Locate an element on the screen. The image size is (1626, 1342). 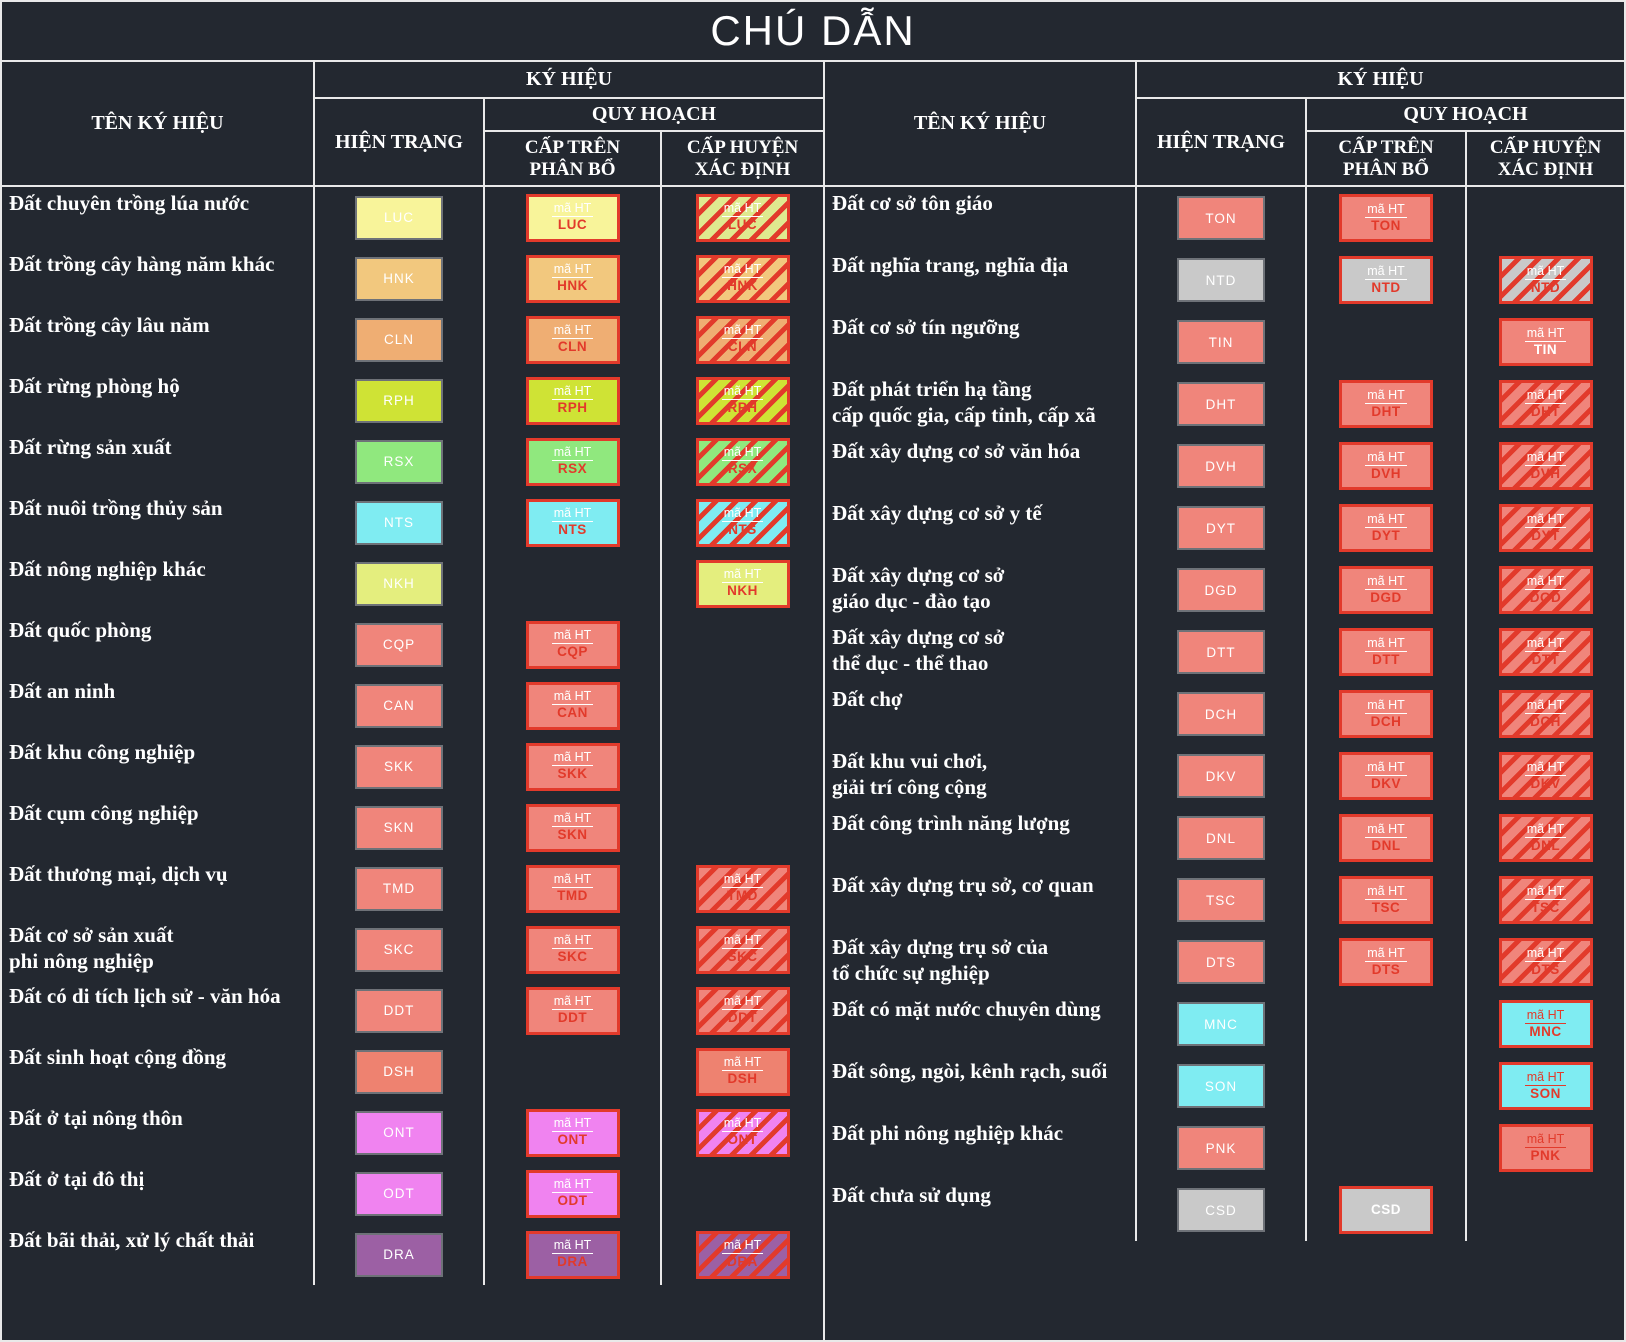
district-level-cell: mã HT DTS is located at coordinates (1545, 962).